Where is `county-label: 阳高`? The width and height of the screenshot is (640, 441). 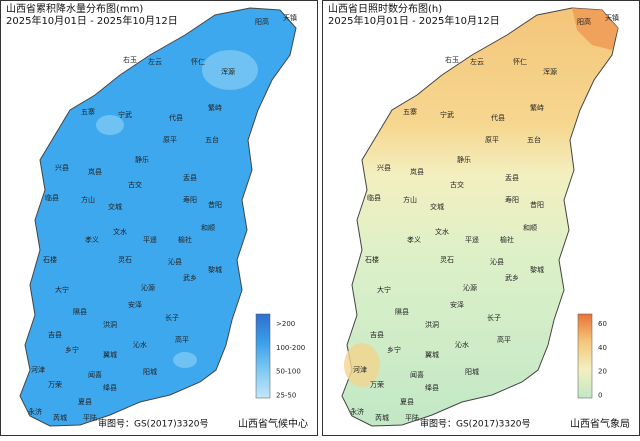
county-label: 阳高 is located at coordinates (262, 21).